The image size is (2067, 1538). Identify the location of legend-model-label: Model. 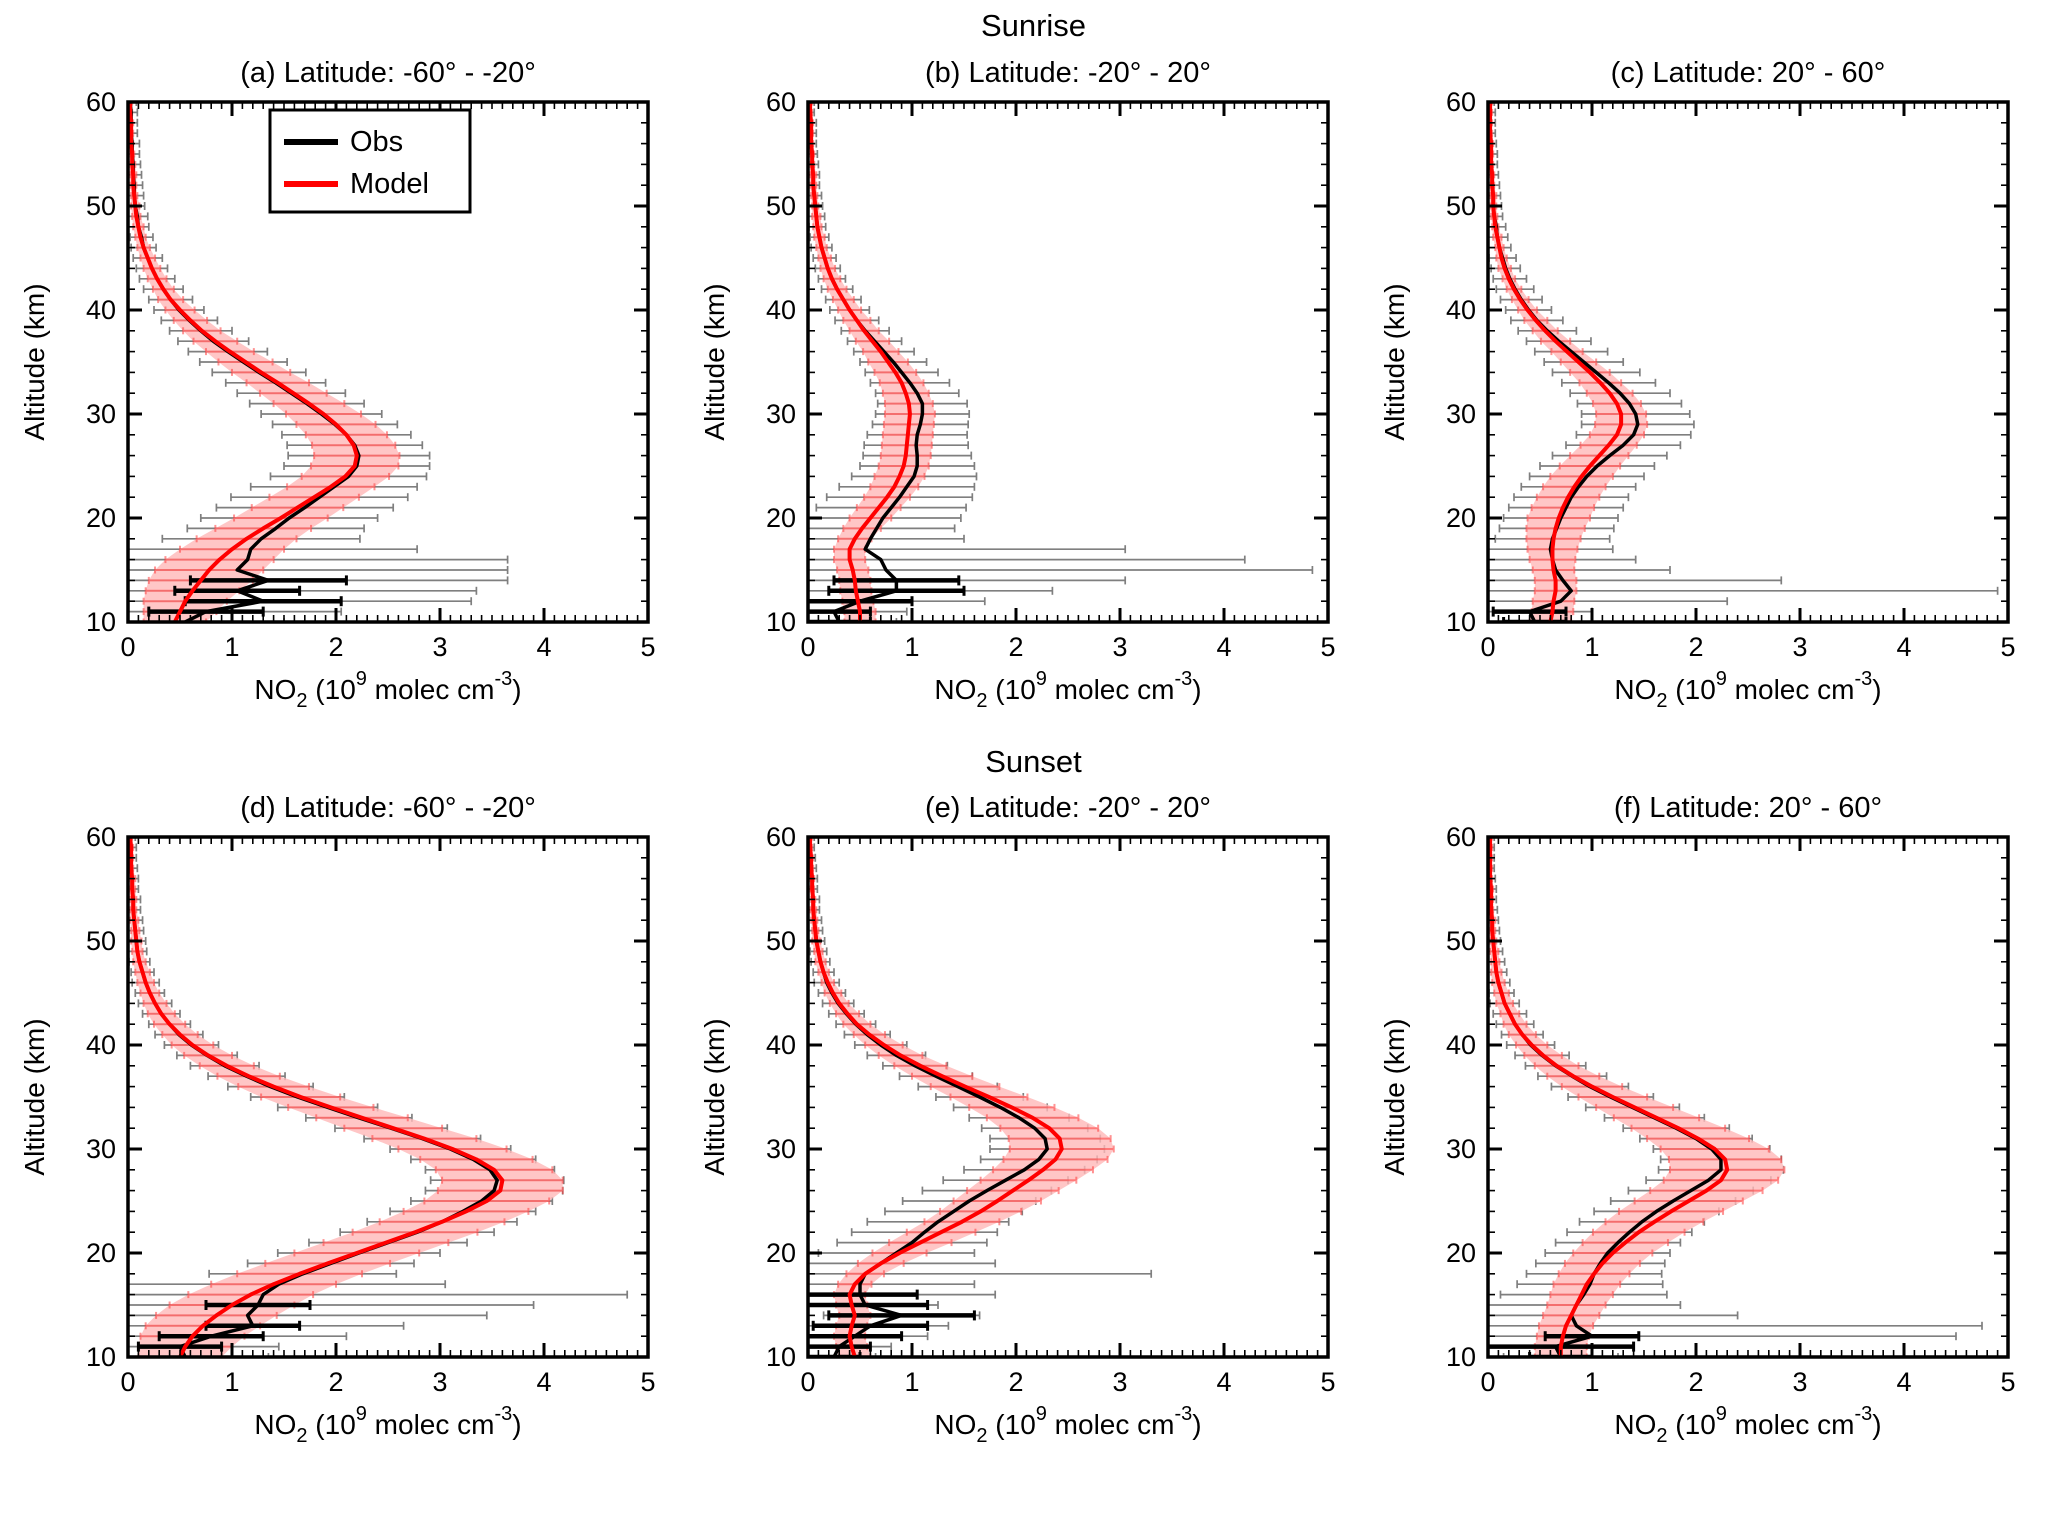
(389, 184).